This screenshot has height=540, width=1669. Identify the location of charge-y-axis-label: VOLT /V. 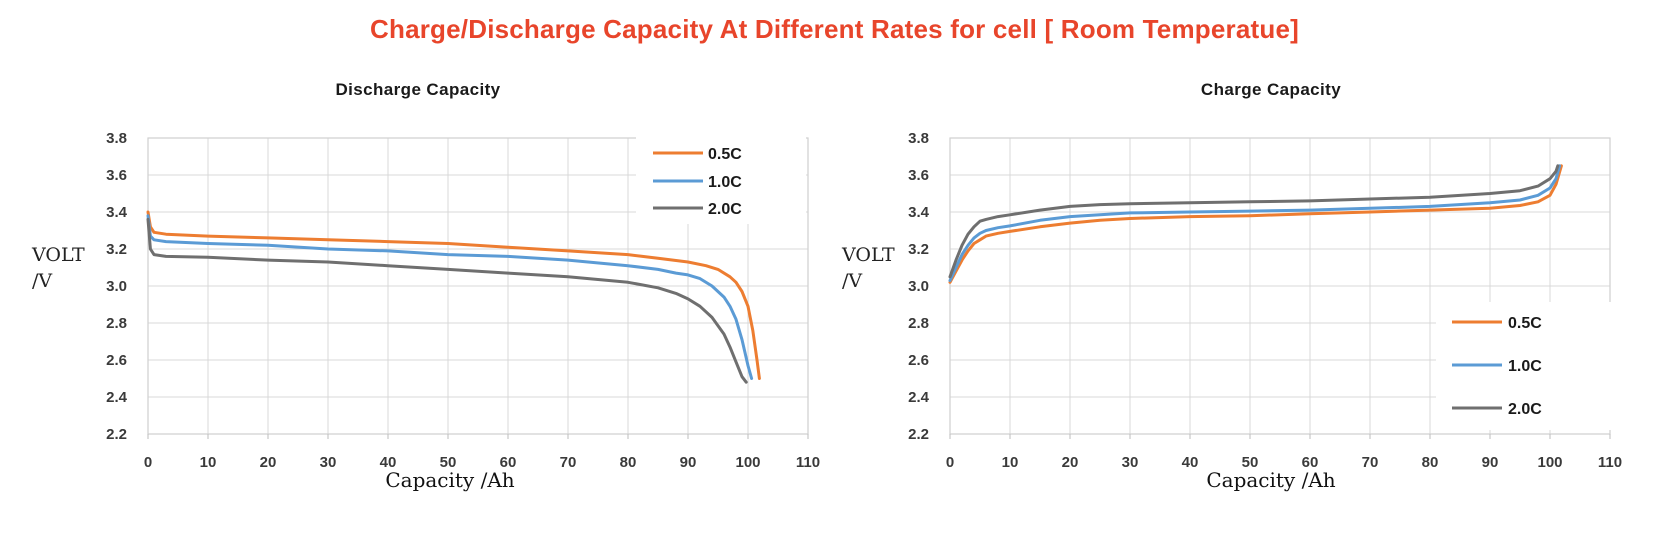
(868, 268).